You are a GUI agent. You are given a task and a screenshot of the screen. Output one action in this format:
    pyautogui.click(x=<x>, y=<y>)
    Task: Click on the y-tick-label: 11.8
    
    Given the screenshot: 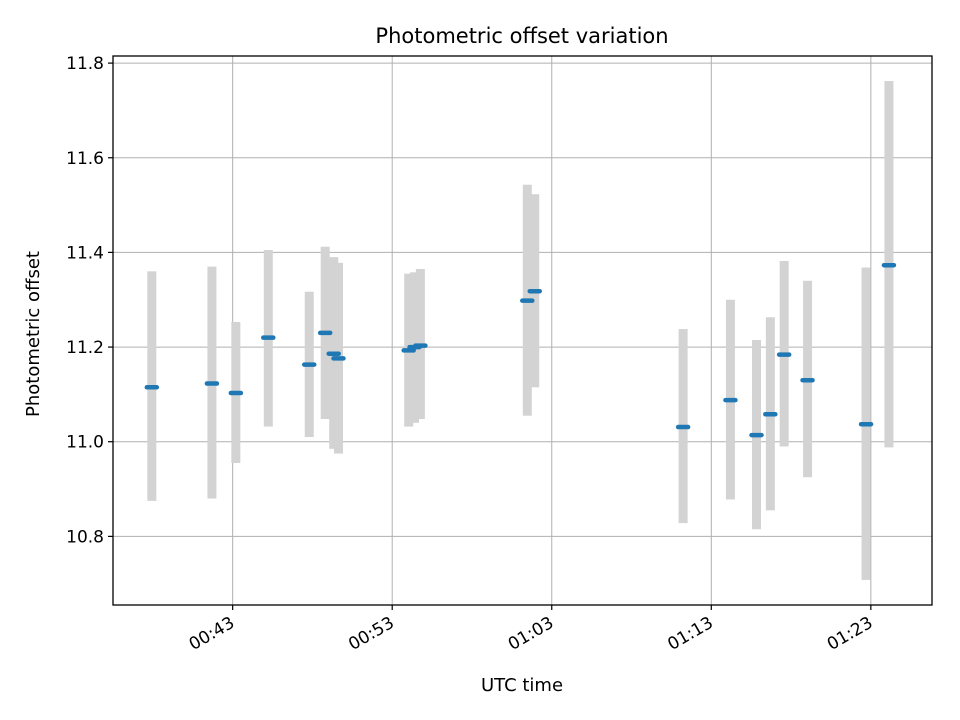 What is the action you would take?
    pyautogui.click(x=85, y=64)
    